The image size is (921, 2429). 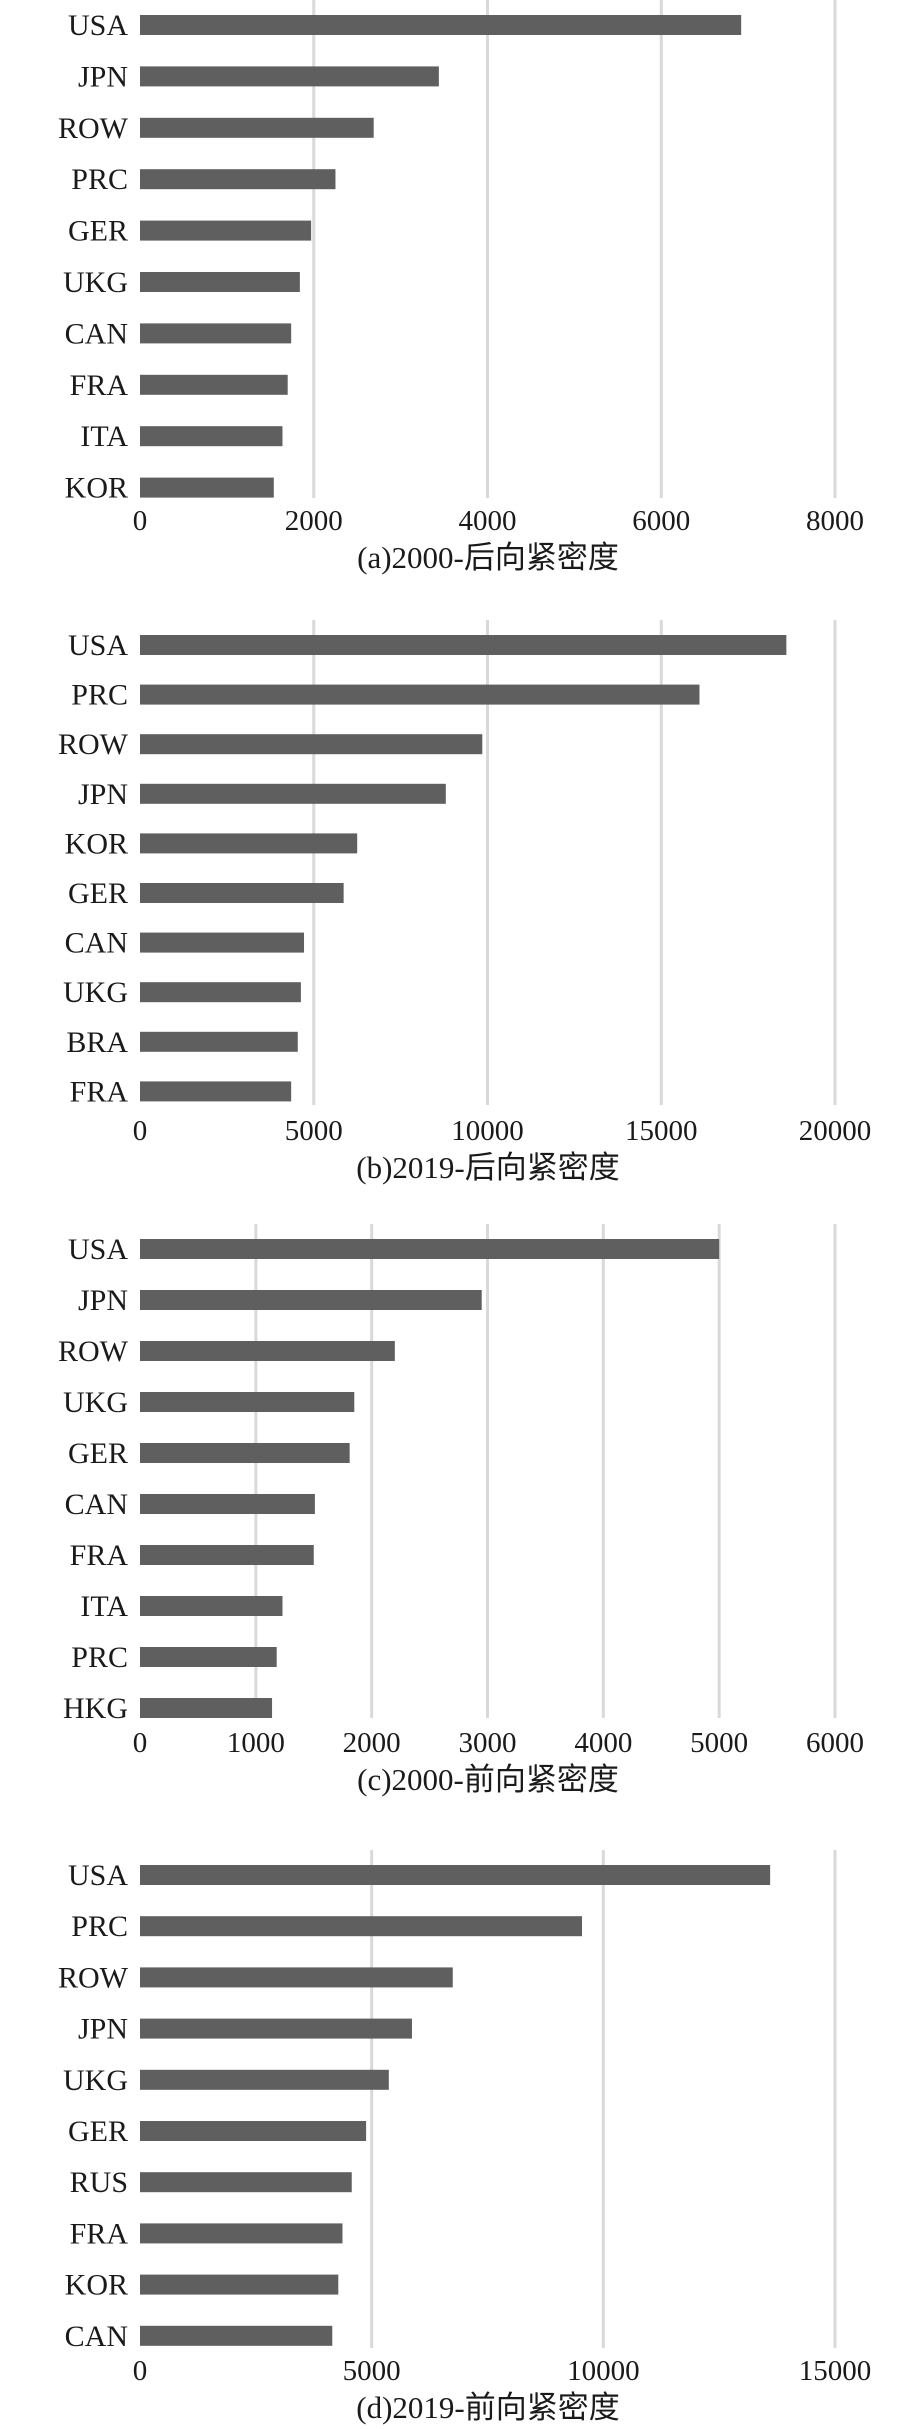 I want to click on chart-a-bar-usa, so click(x=441, y=25).